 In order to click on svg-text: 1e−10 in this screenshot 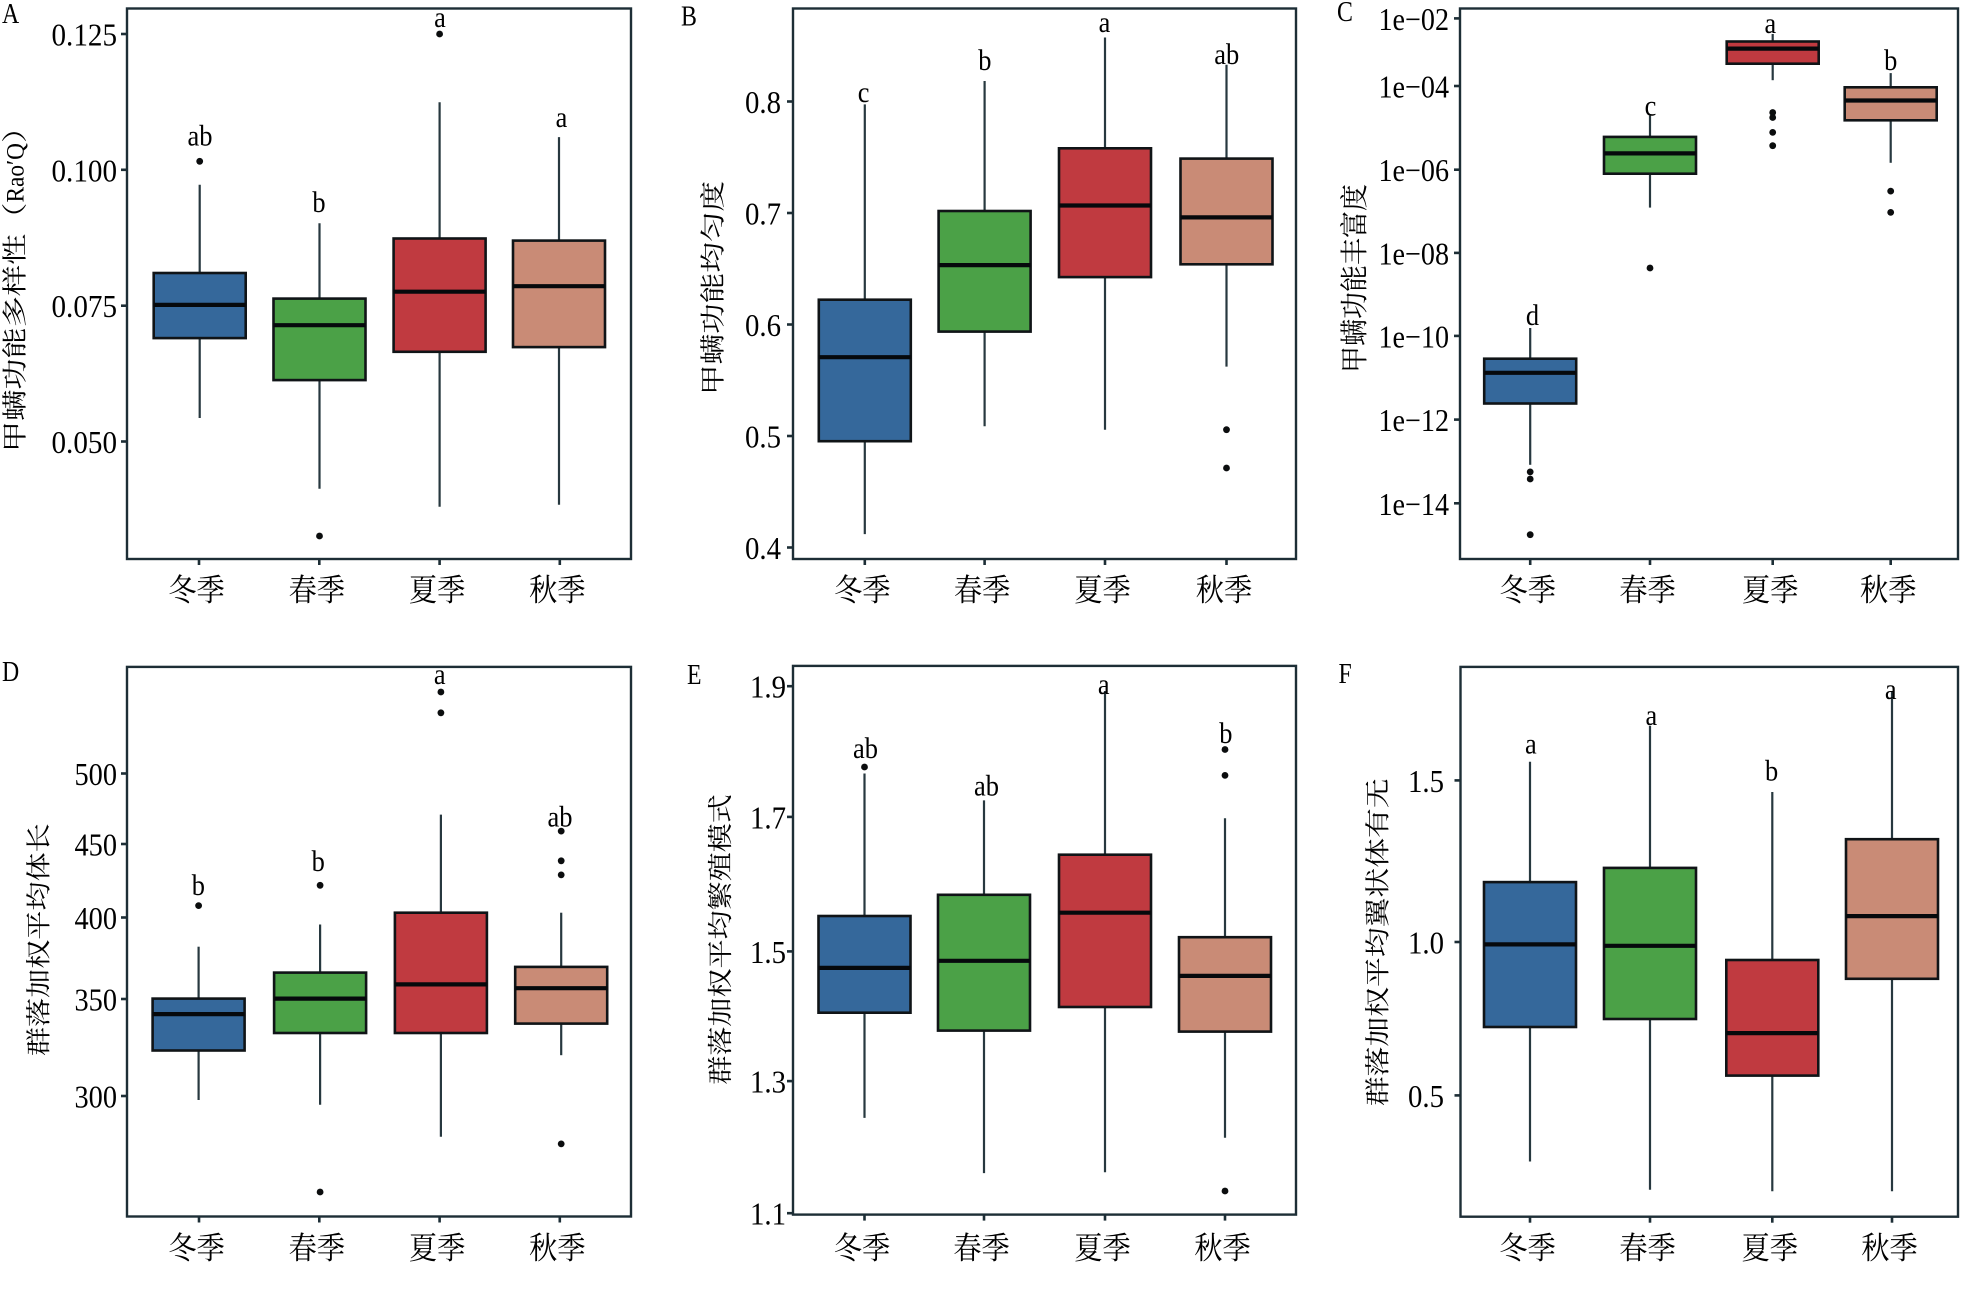, I will do `click(1414, 336)`.